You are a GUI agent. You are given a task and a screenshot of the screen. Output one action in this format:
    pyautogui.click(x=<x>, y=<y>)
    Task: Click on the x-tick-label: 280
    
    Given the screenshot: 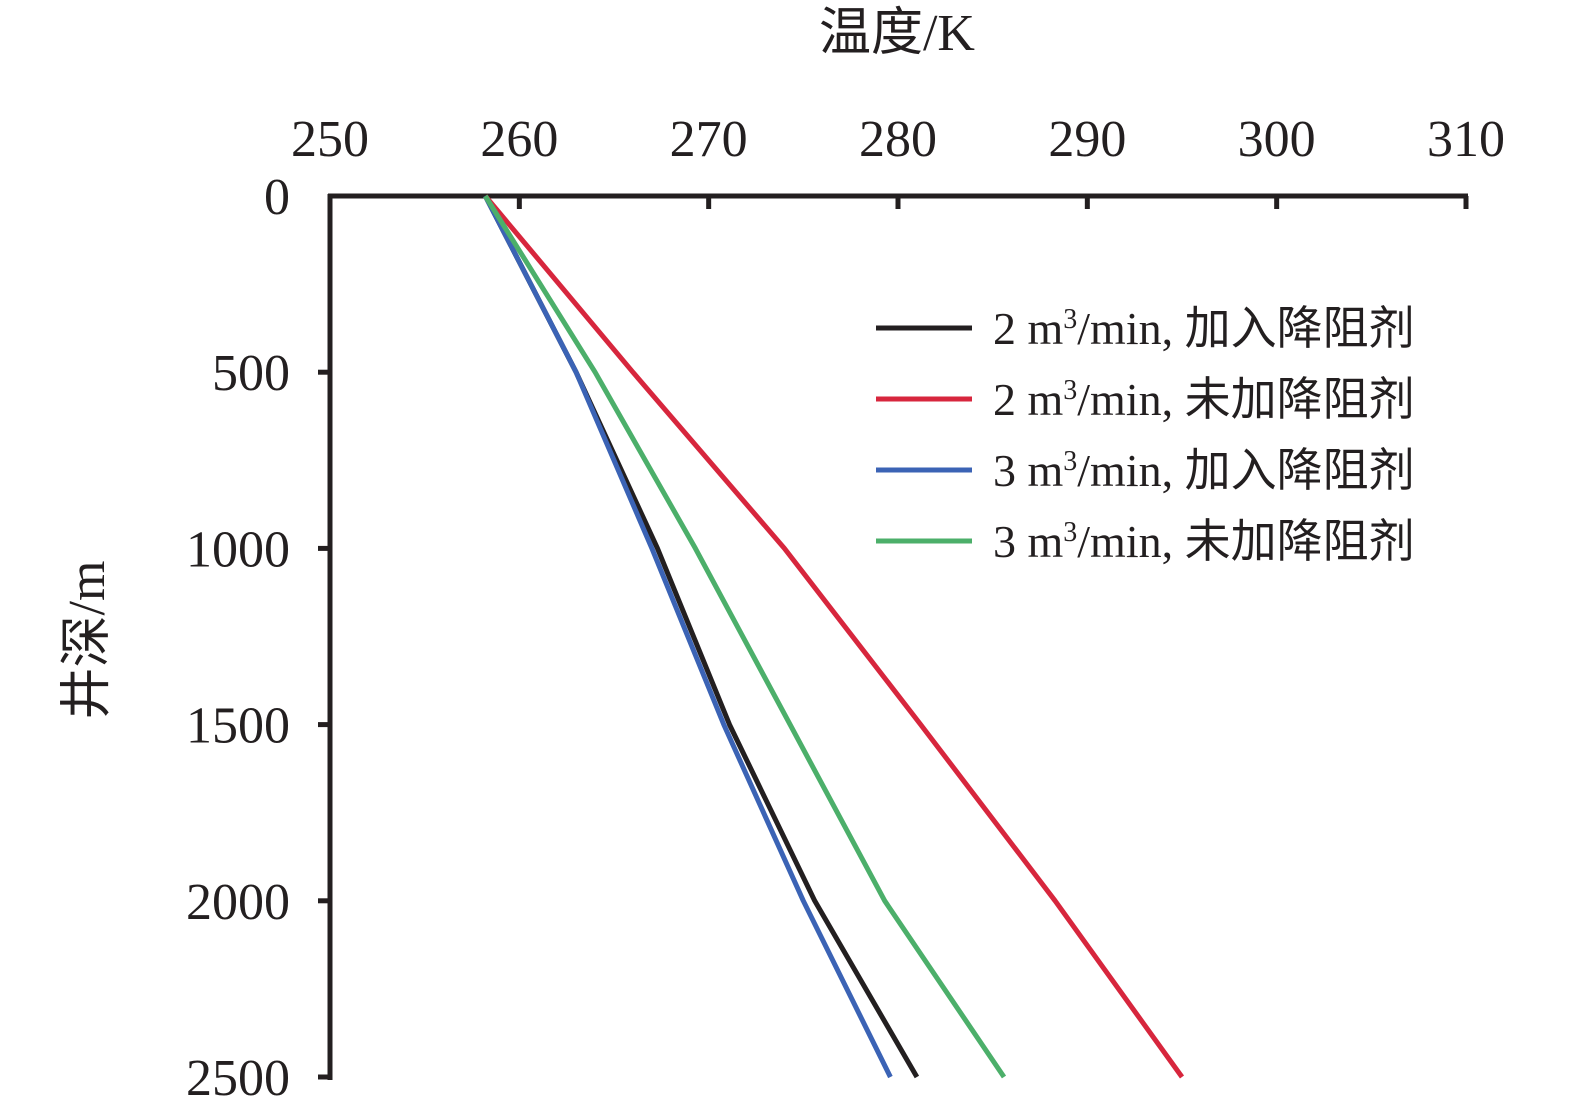 What is the action you would take?
    pyautogui.click(x=898, y=139)
    